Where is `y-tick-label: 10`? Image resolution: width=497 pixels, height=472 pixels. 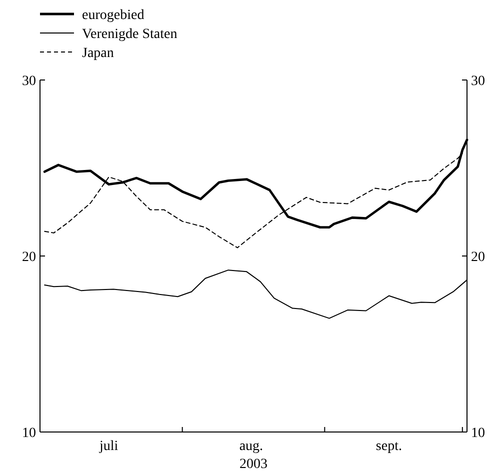
y-tick-label: 10 is located at coordinates (29, 433).